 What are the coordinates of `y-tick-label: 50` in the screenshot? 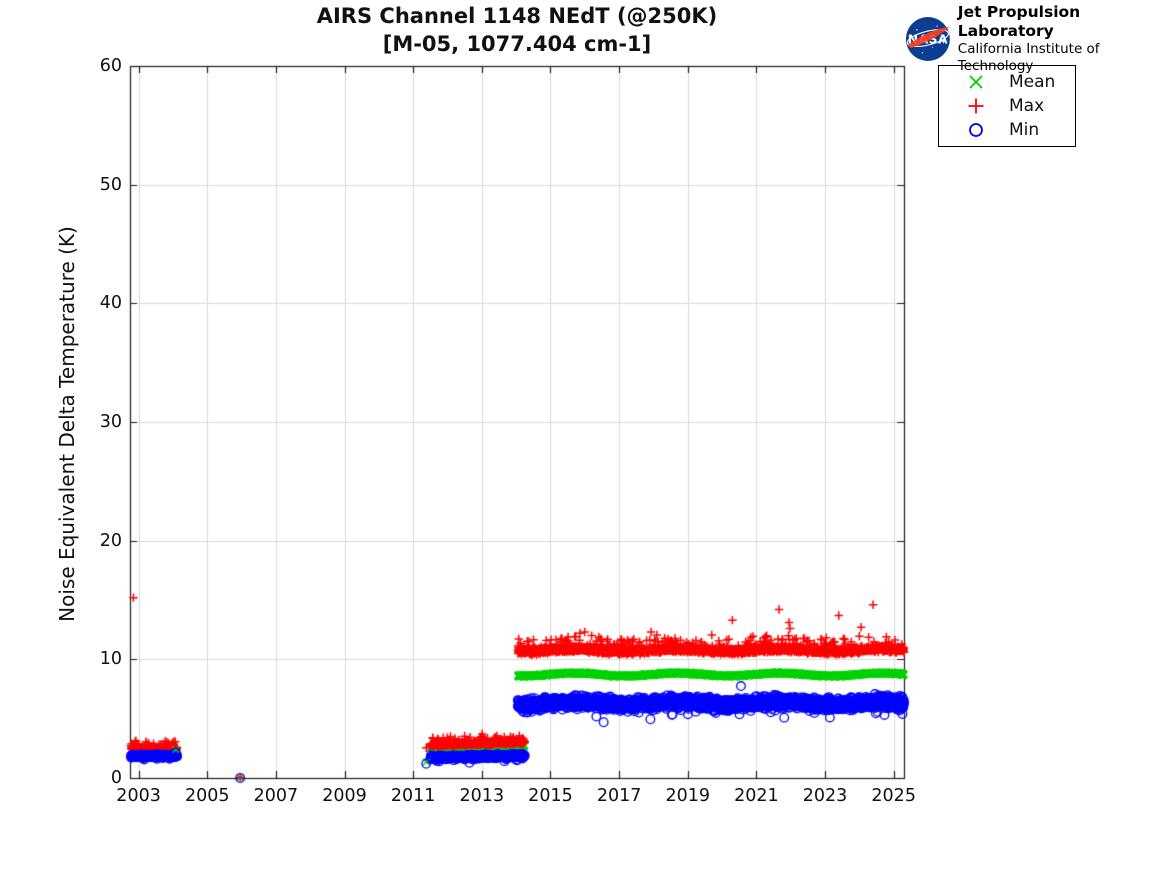 It's located at (110, 184).